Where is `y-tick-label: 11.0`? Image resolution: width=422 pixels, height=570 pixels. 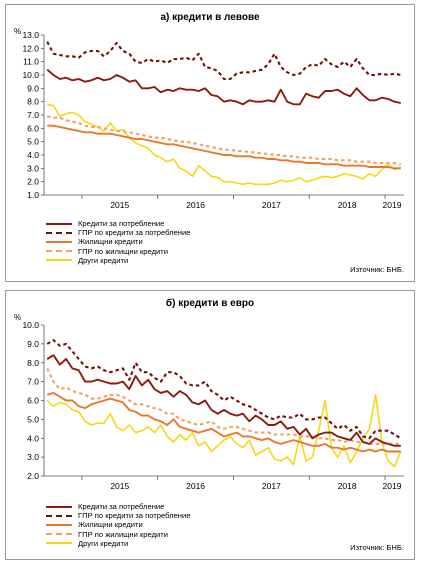 y-tick-label: 11.0 is located at coordinates (31, 62).